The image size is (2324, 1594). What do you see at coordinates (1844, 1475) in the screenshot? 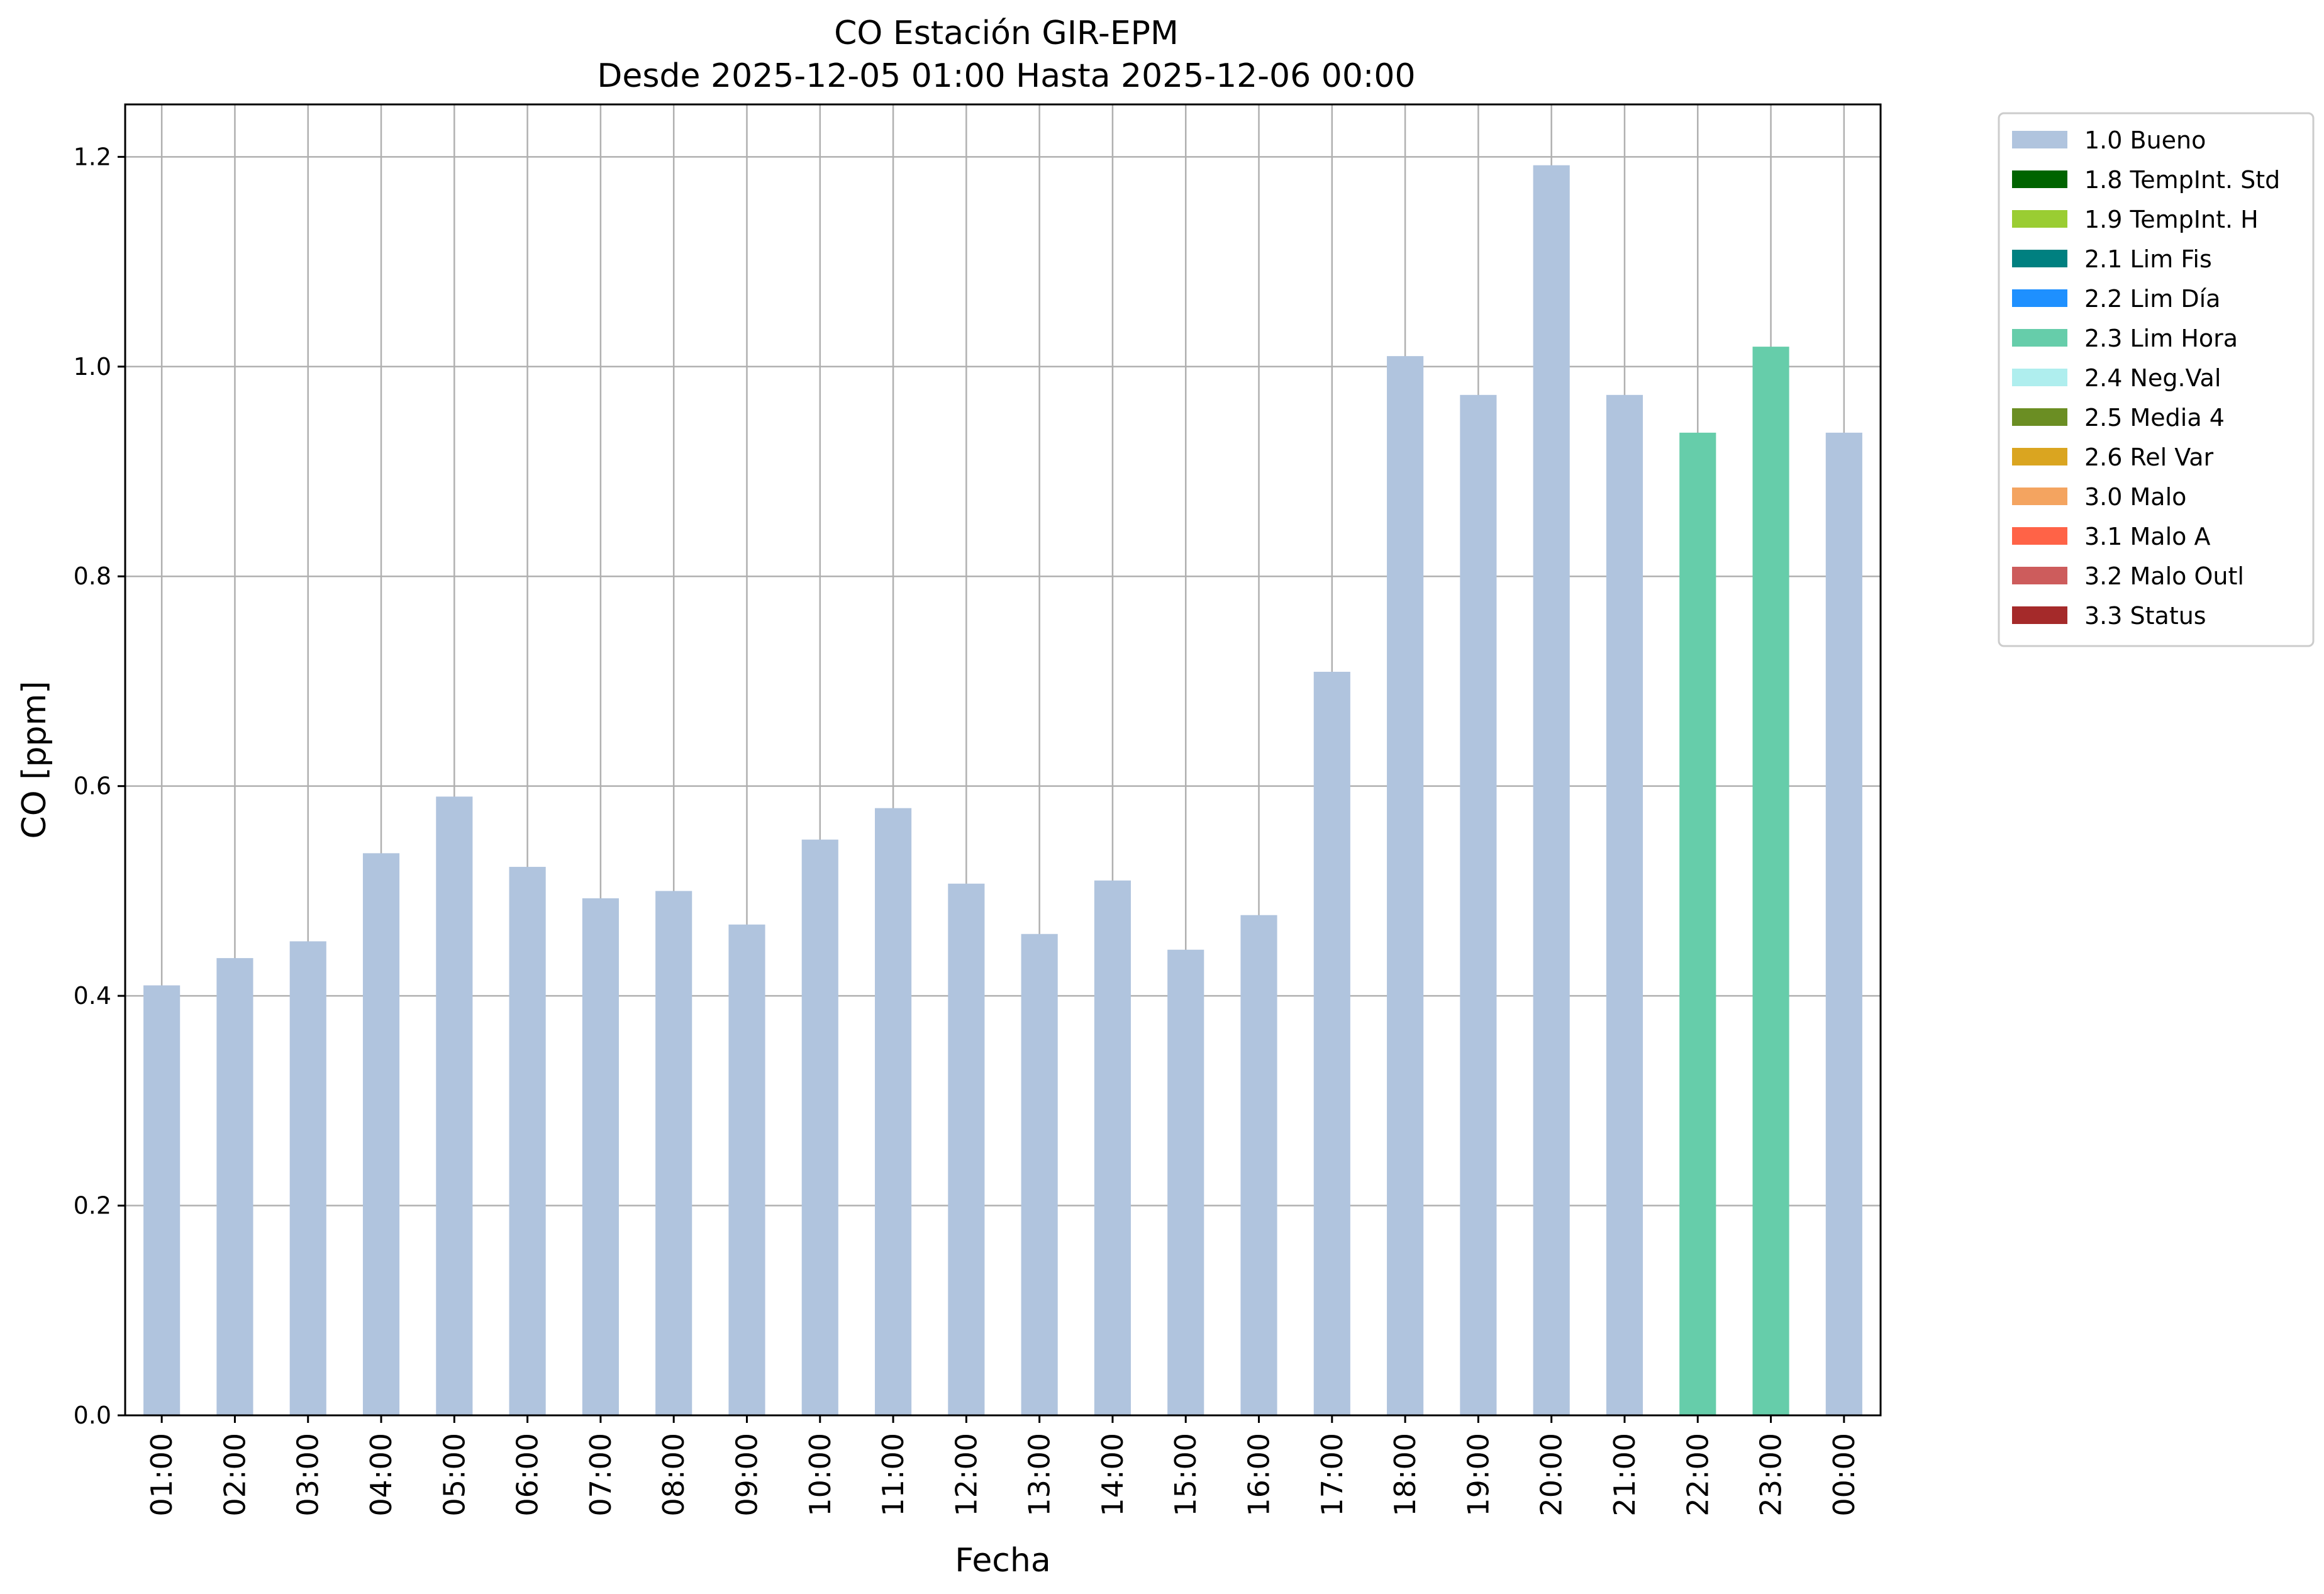
I see `x-tick-label: 00:00` at bounding box center [1844, 1475].